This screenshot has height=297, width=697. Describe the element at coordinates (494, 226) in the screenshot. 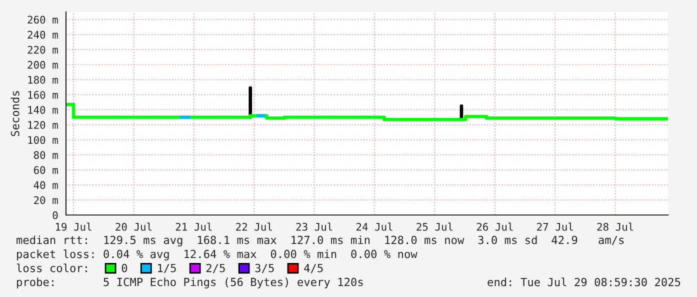

I see `x-tick-label: 26 Jul` at that location.